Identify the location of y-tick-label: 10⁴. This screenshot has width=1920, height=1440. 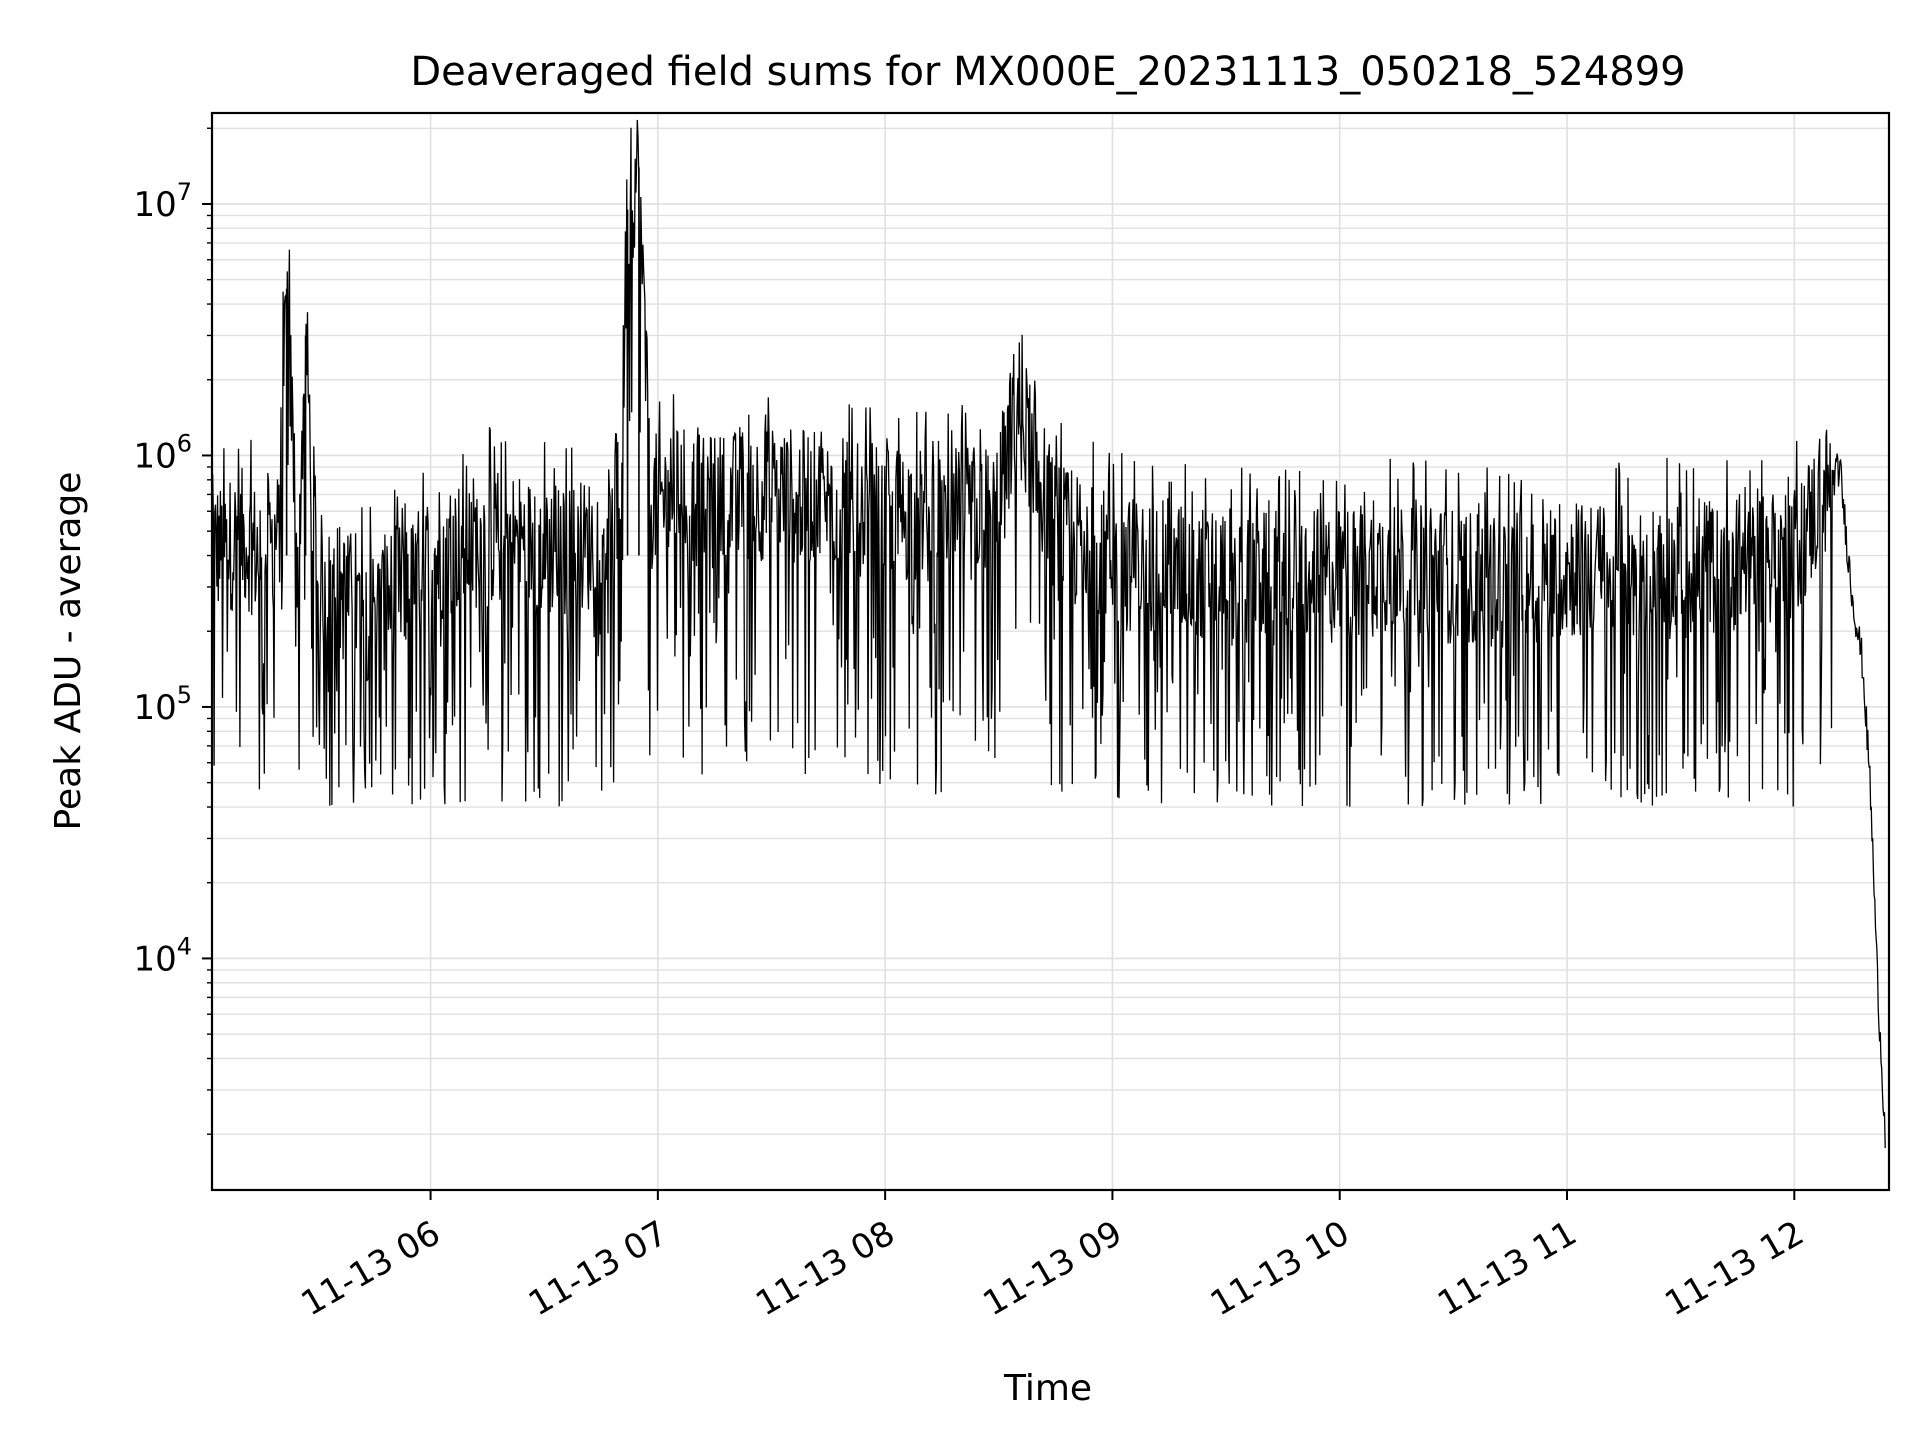
(162, 955).